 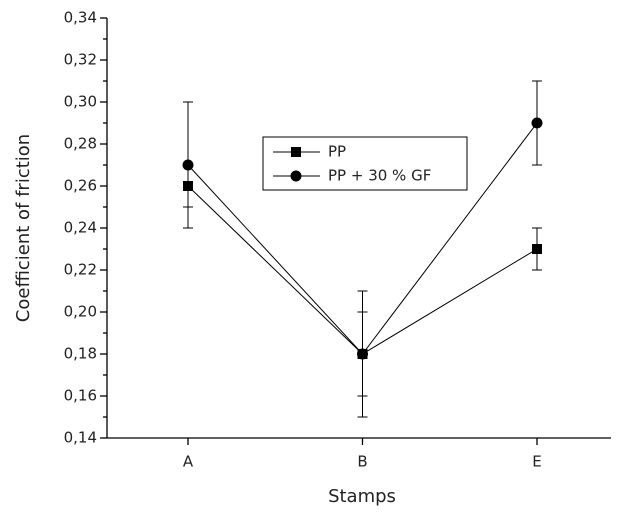 I want to click on y-tick-label: 0,26, so click(x=80, y=186).